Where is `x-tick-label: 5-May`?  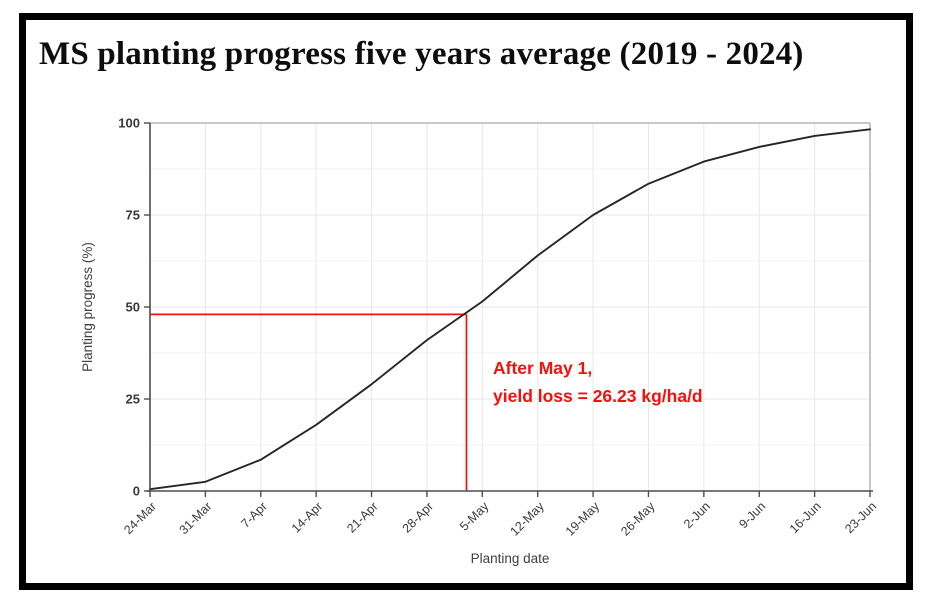
x-tick-label: 5-May is located at coordinates (474, 516).